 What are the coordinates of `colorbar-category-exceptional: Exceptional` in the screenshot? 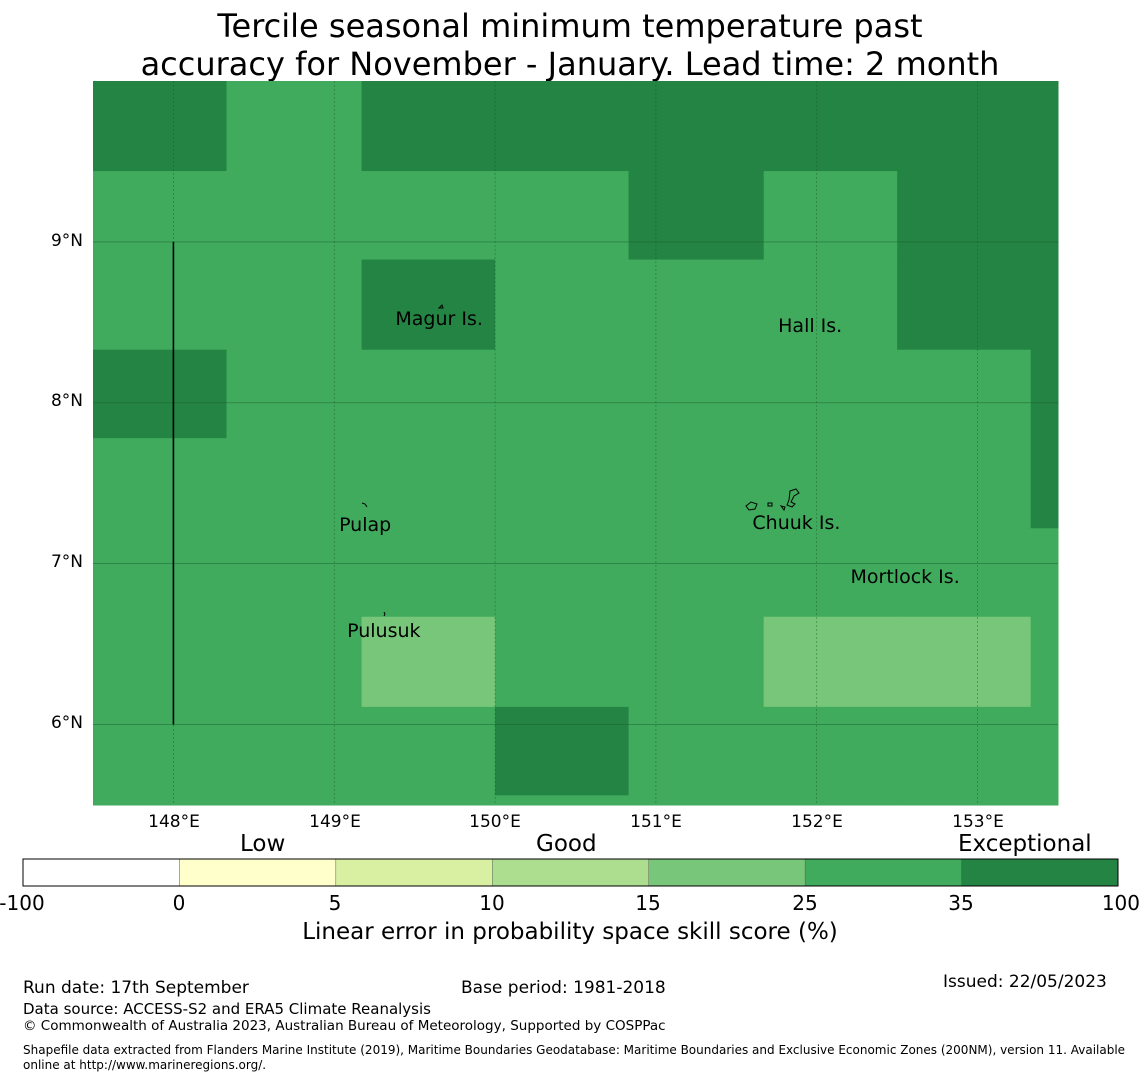 It's located at (1025, 844).